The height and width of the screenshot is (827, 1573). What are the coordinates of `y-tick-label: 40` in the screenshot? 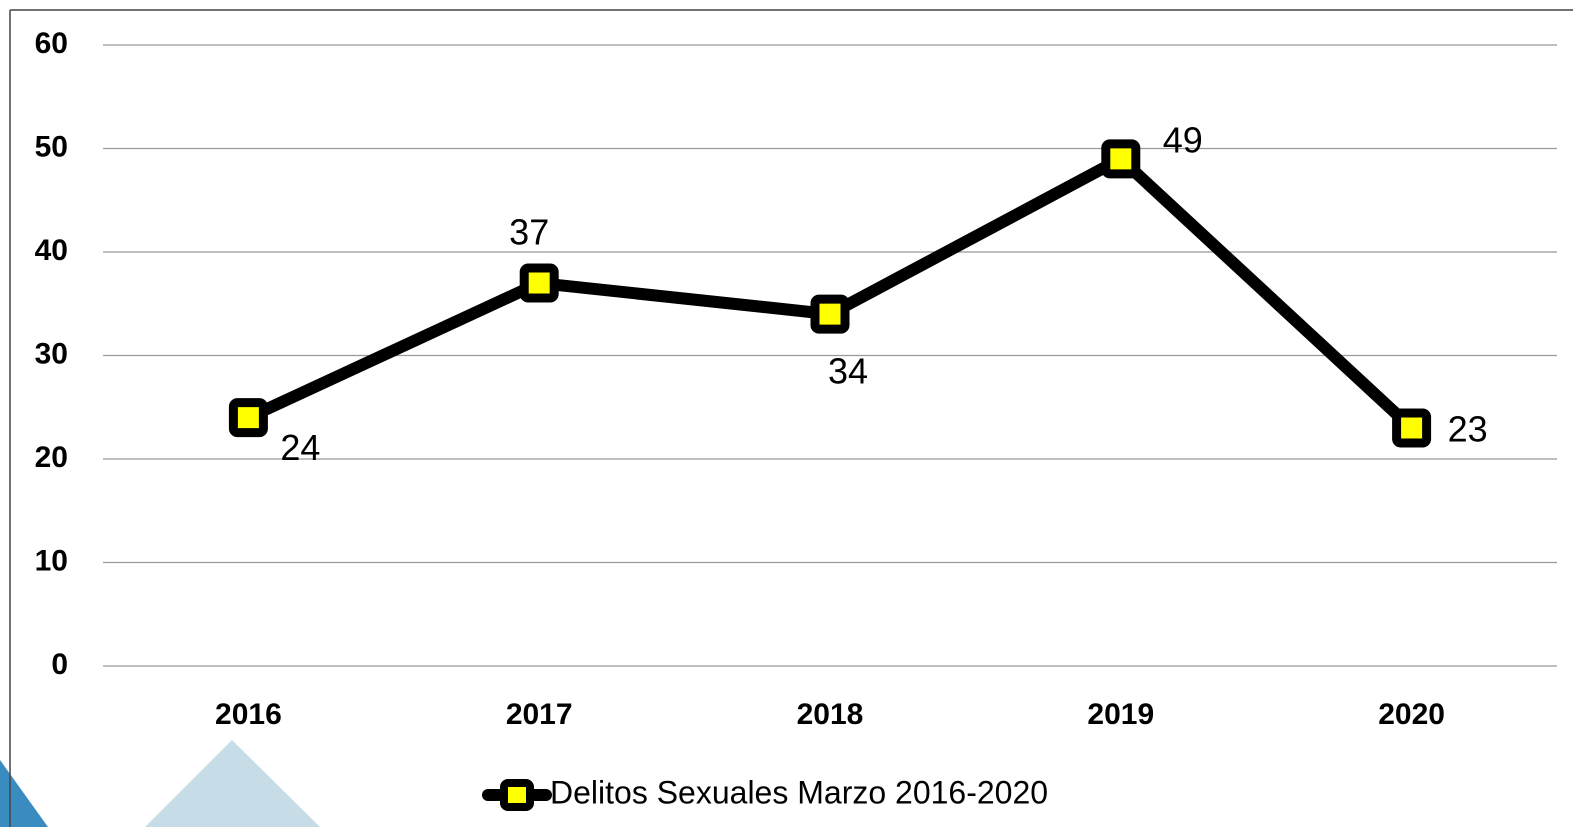 It's located at (51, 250).